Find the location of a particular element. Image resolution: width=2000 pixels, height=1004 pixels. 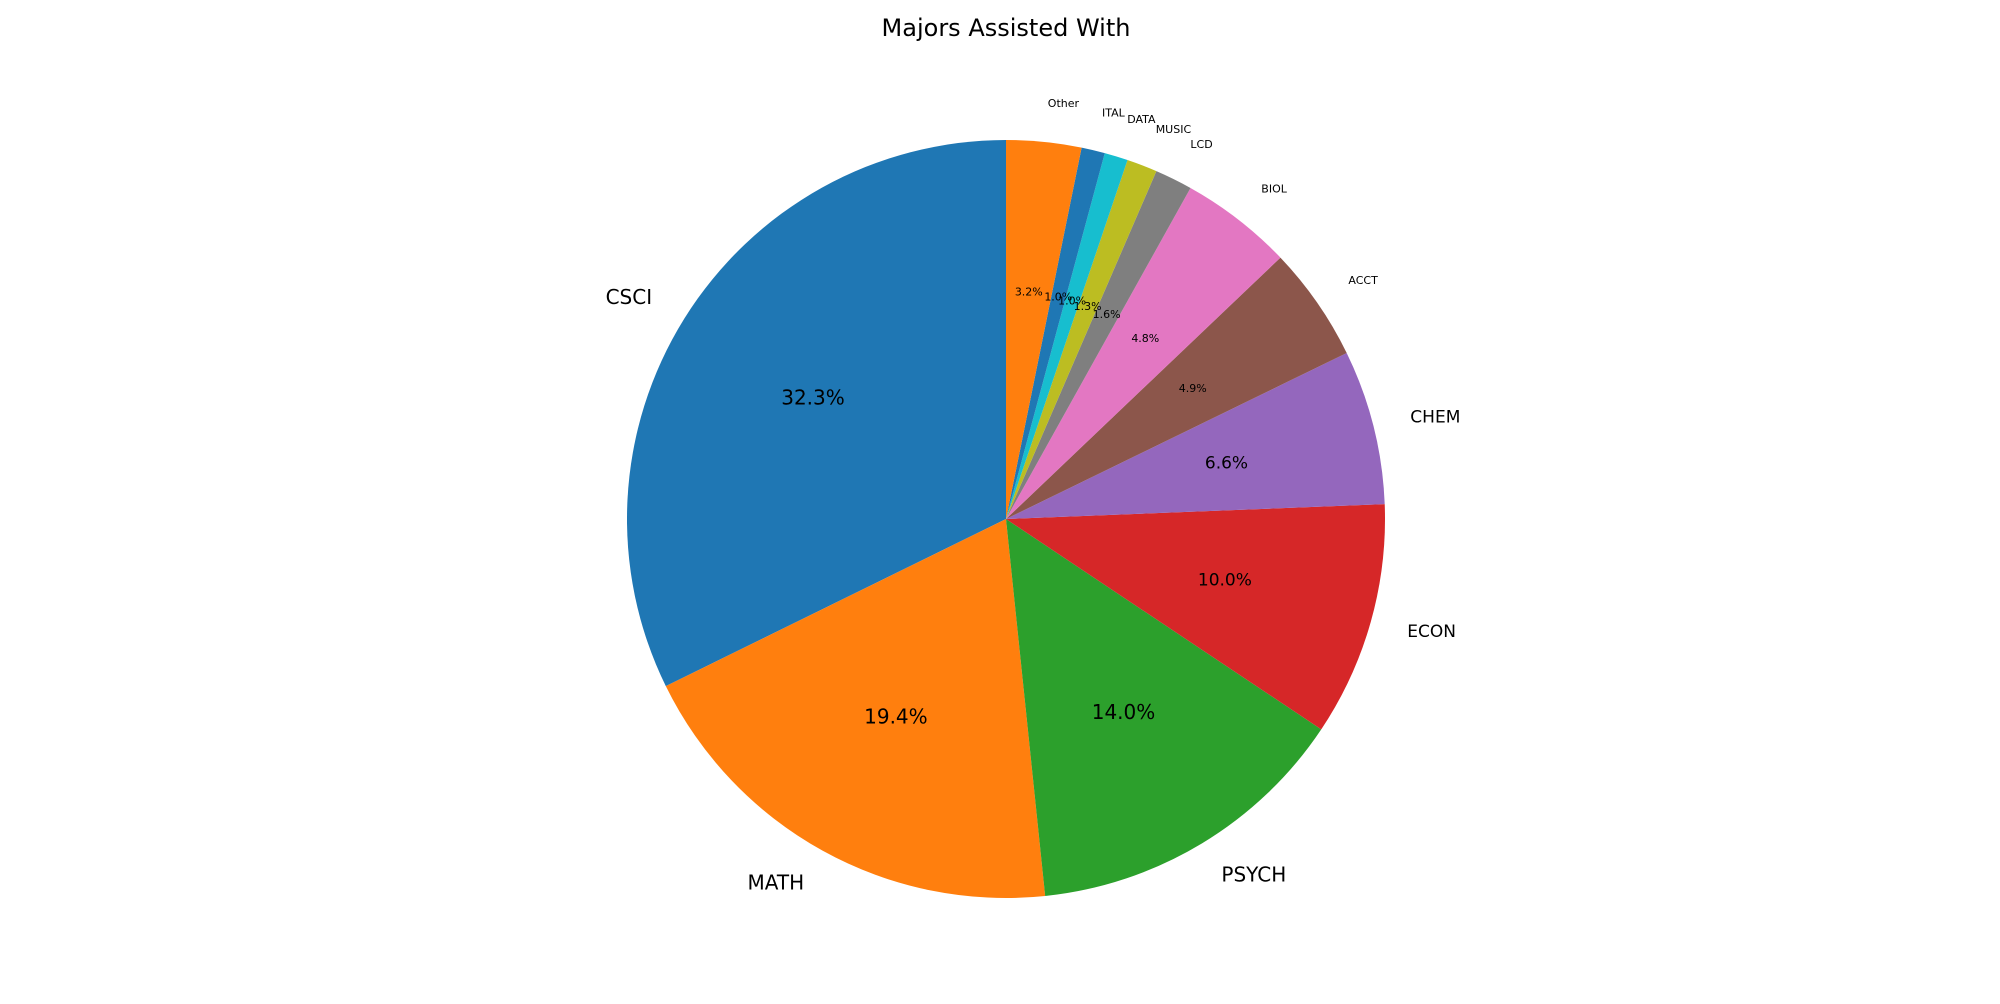

pie-slice-chem is located at coordinates (1195, 435).